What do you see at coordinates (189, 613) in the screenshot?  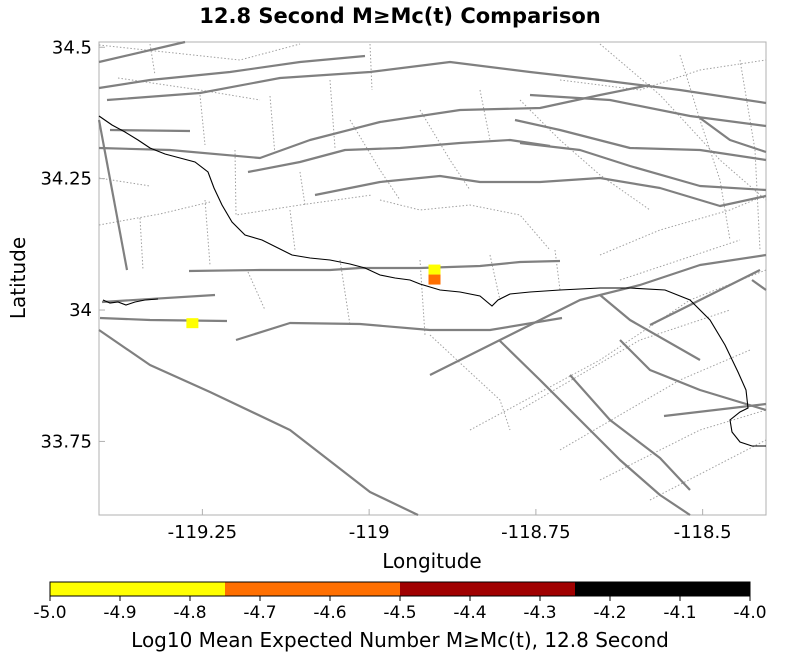 I see `colorbar-tick-label: -4.8` at bounding box center [189, 613].